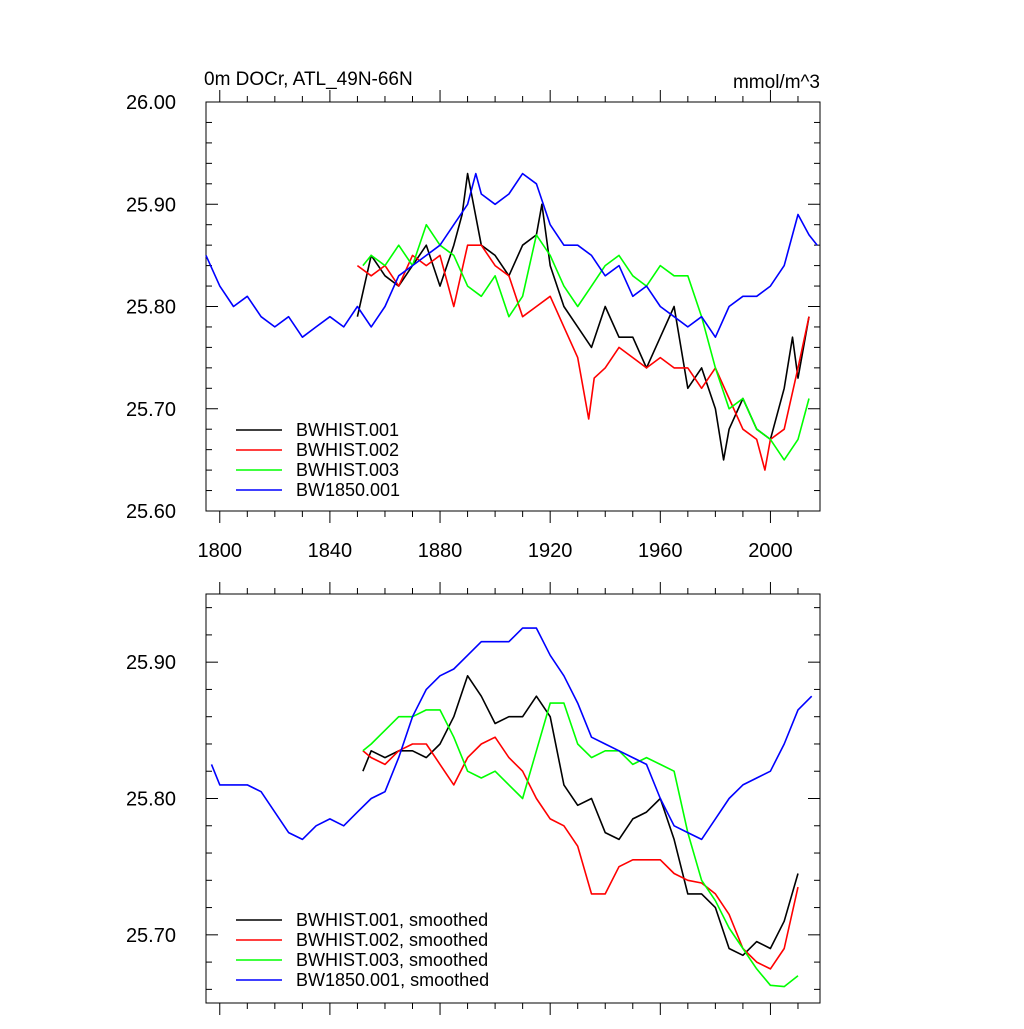 The width and height of the screenshot is (1024, 1029). What do you see at coordinates (308, 79) in the screenshot?
I see `chart-title: 0m DOCr, ATL_49N-66N` at bounding box center [308, 79].